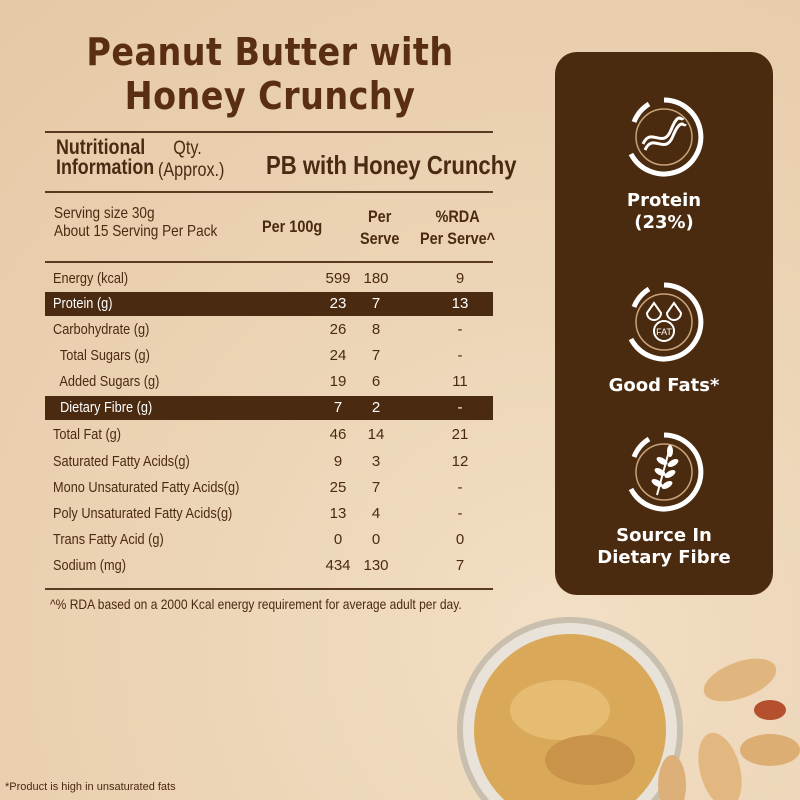 Image resolution: width=800 pixels, height=800 pixels. I want to click on row-label: Mono Unsaturated Fatty Acids(g), so click(146, 487).